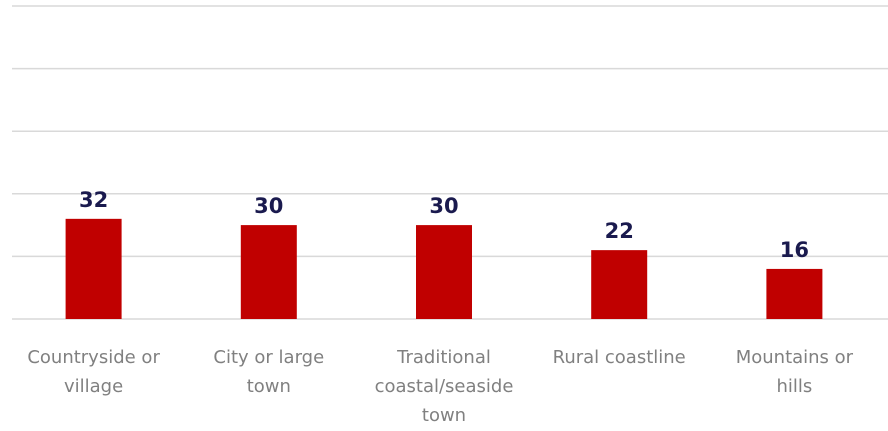 This screenshot has height=431, width=888. I want to click on tick-label-line: coastal/seaside, so click(444, 386).